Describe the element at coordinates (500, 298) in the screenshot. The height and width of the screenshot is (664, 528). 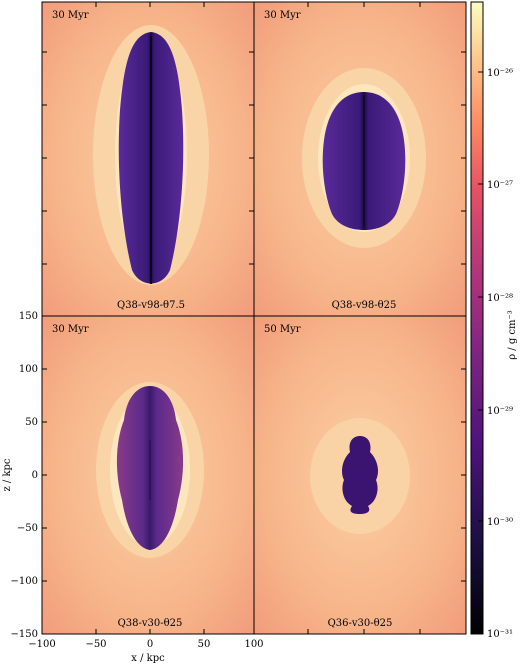
I see `colorbar-tick-label: 10⁻²⁸` at that location.